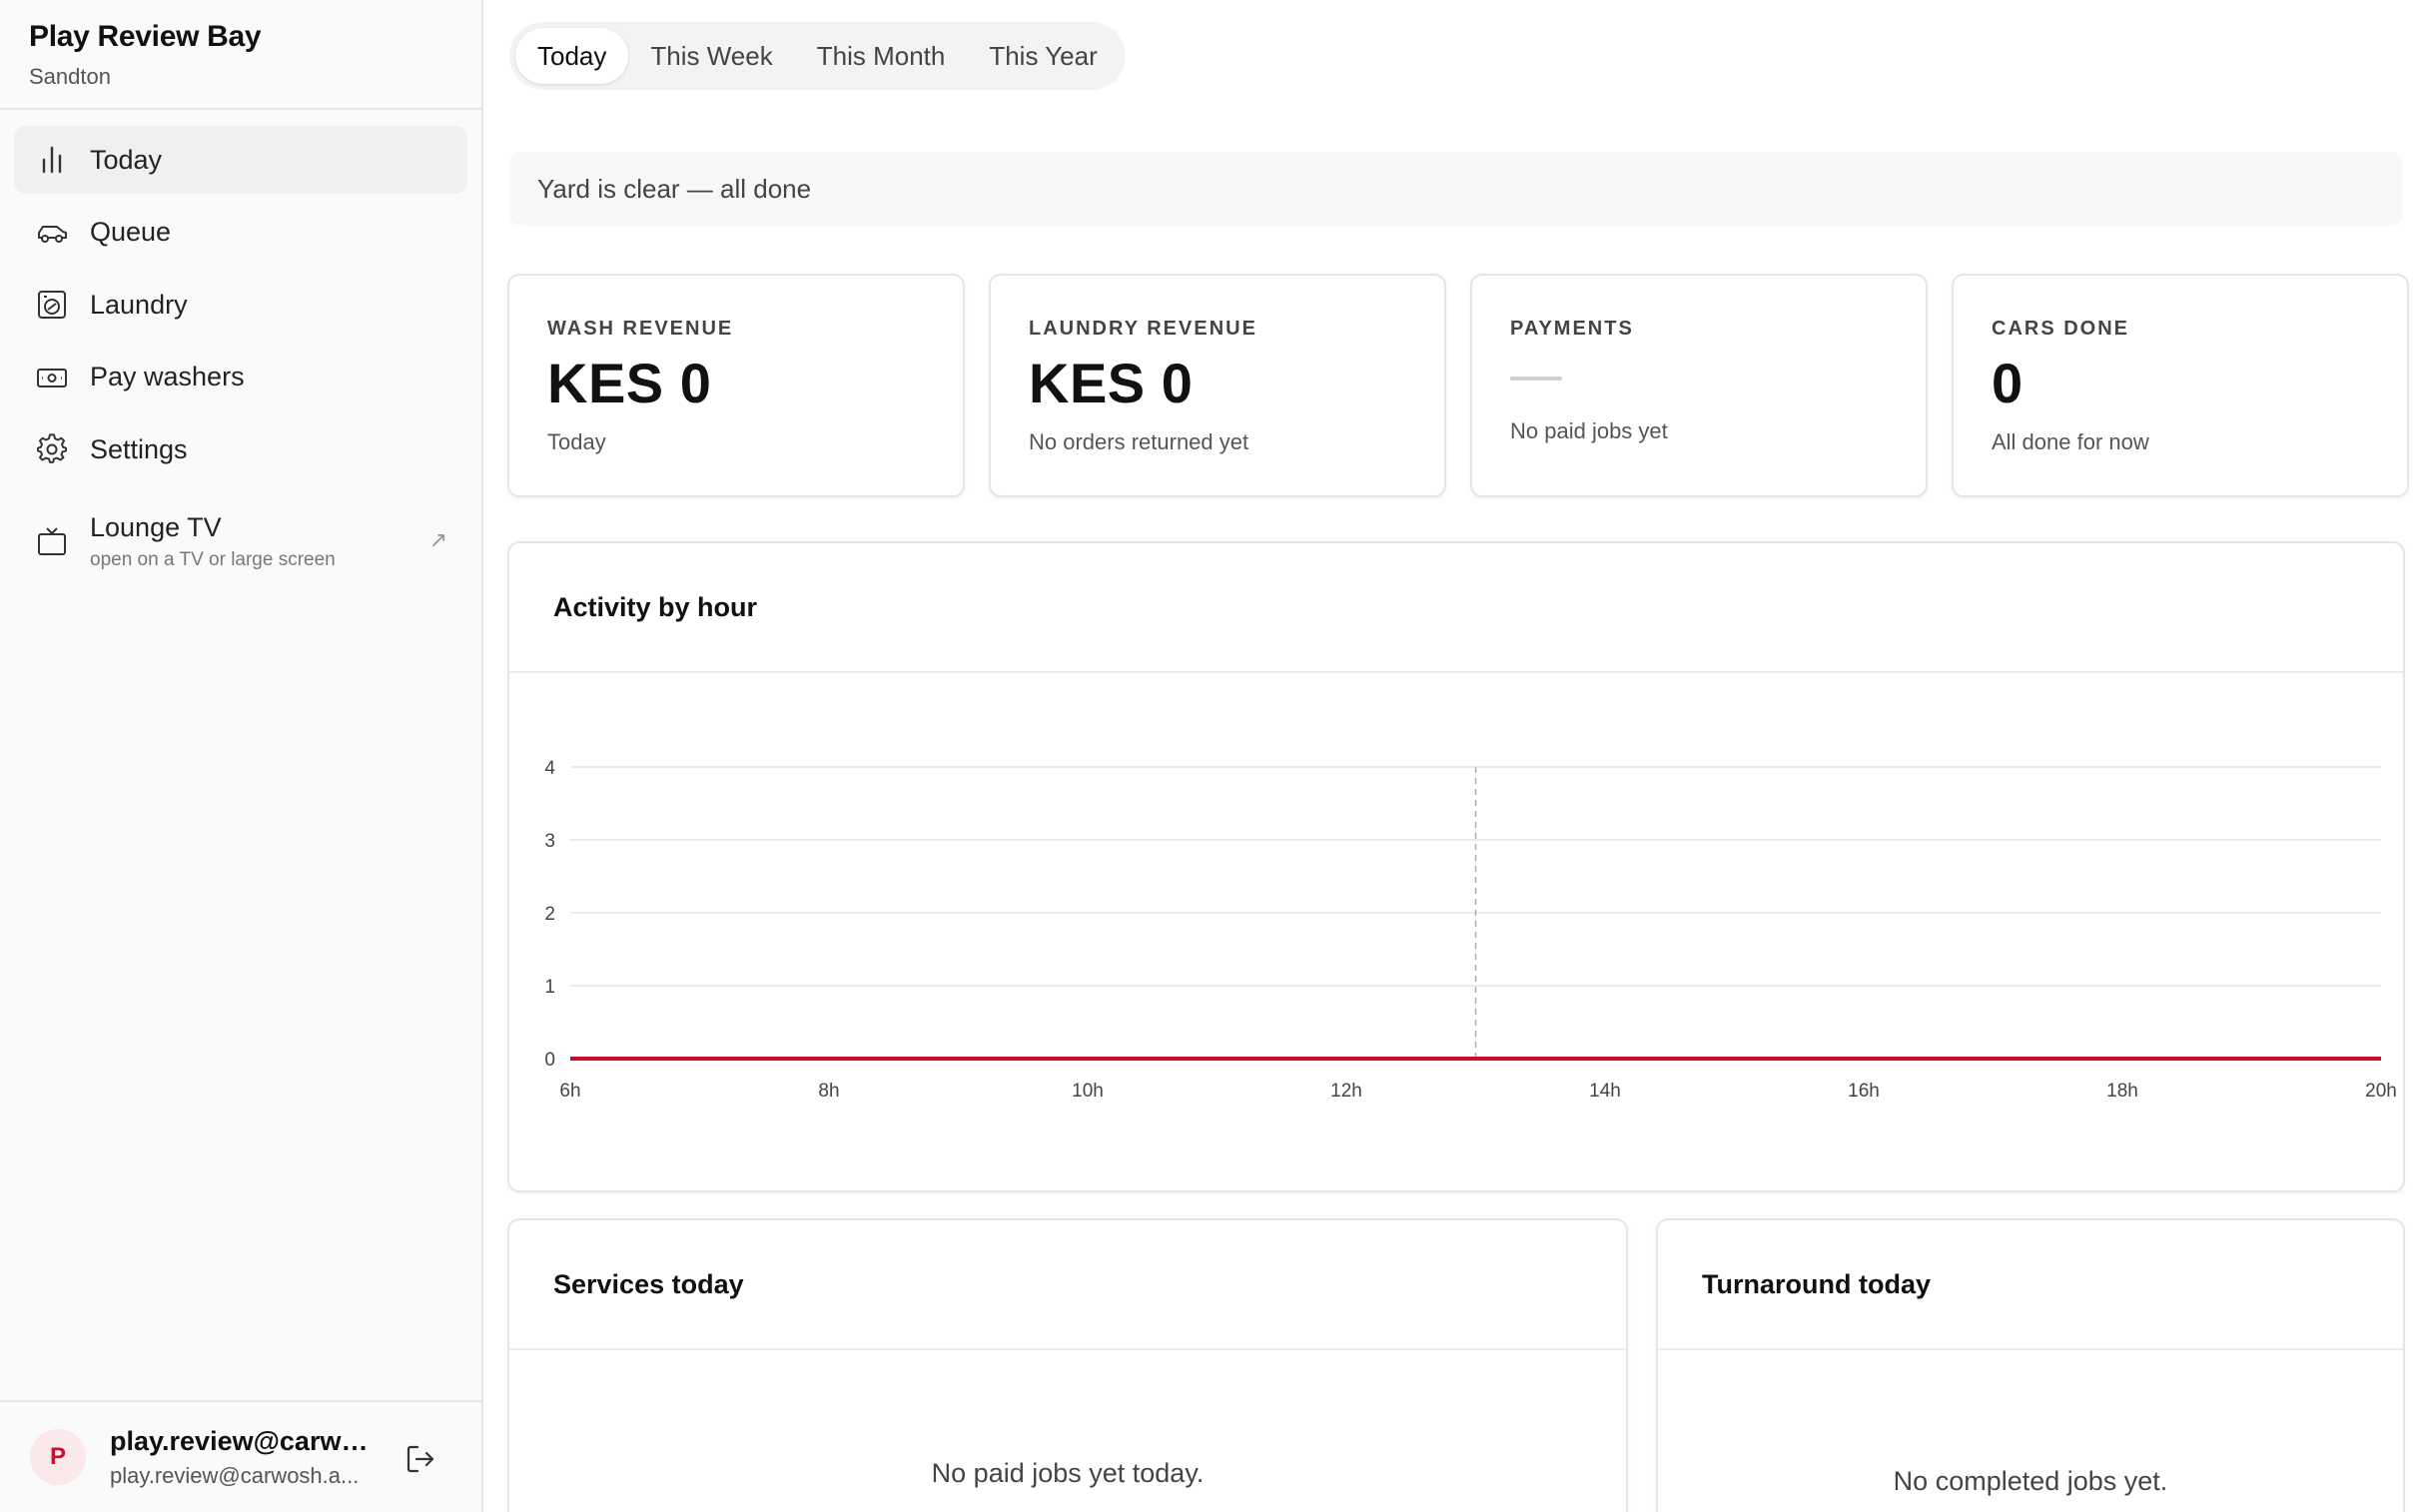 Image resolution: width=2423 pixels, height=1512 pixels. I want to click on car-icon, so click(52, 233).